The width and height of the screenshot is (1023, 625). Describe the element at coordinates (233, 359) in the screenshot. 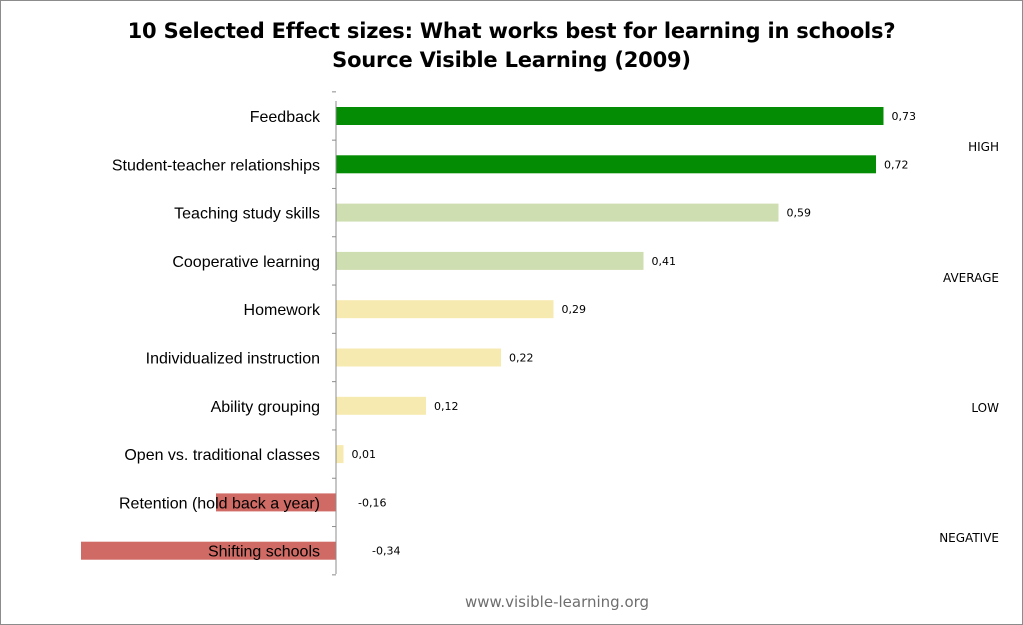

I see `category-label: Individualized instruction` at that location.